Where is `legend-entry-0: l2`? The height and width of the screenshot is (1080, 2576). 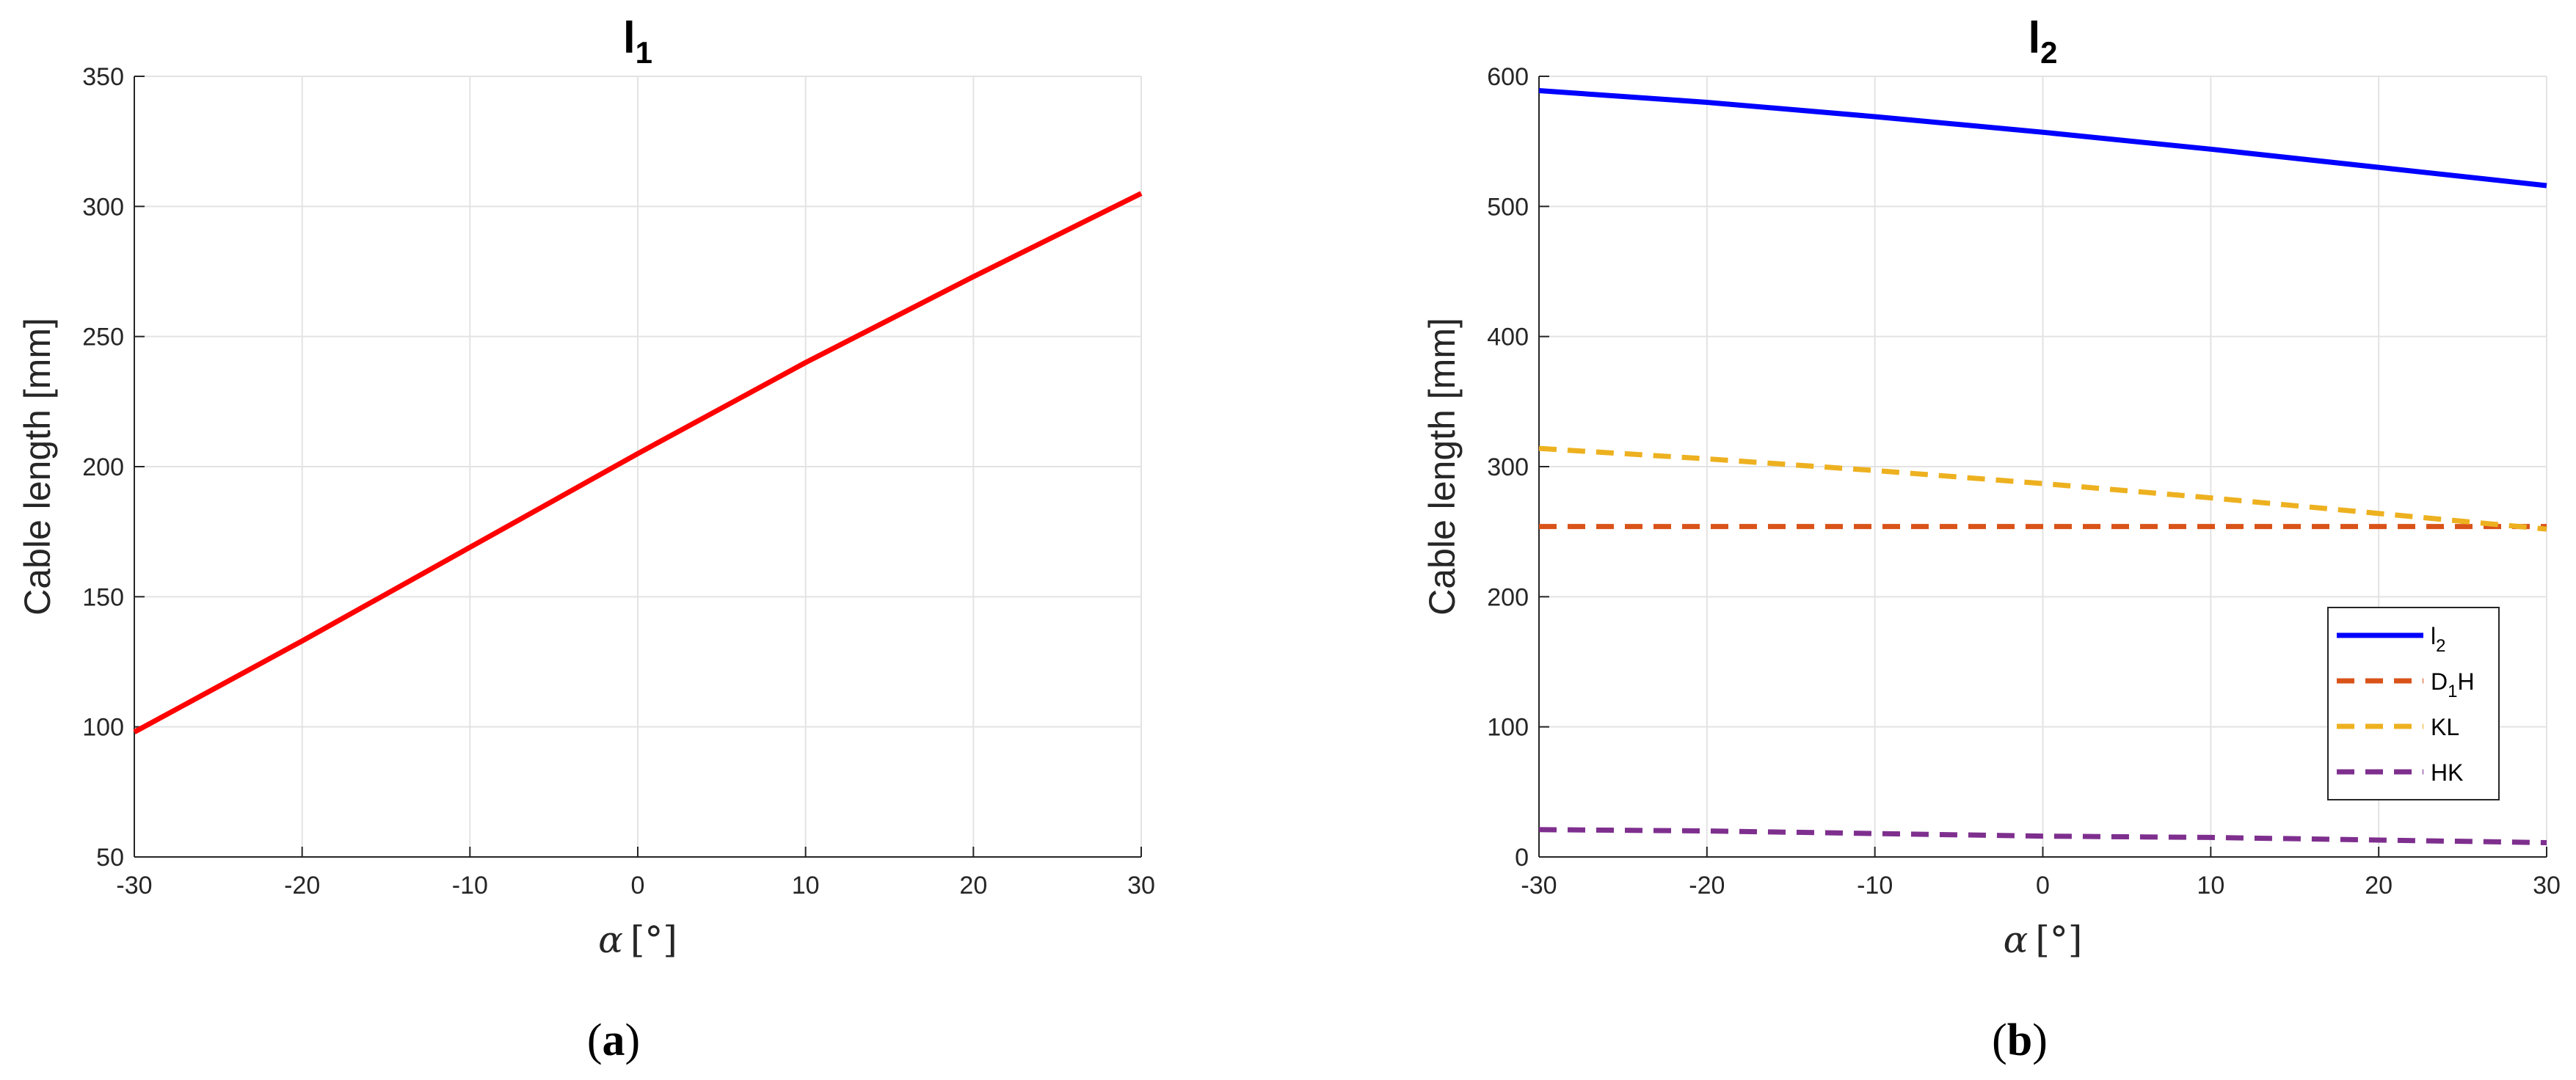 legend-entry-0: l2 is located at coordinates (2438, 640).